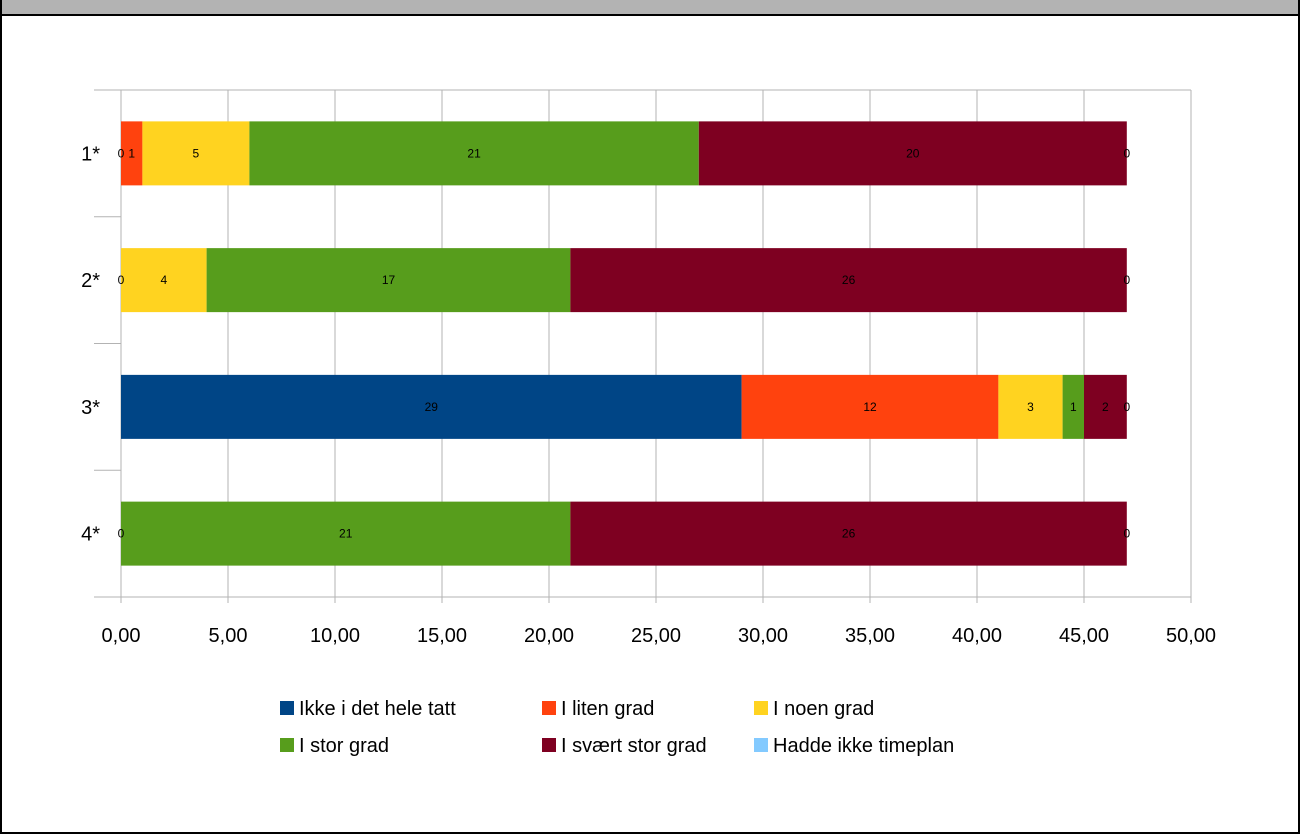  What do you see at coordinates (377, 709) in the screenshot?
I see `legend-label: Ikke i det hele tatt` at bounding box center [377, 709].